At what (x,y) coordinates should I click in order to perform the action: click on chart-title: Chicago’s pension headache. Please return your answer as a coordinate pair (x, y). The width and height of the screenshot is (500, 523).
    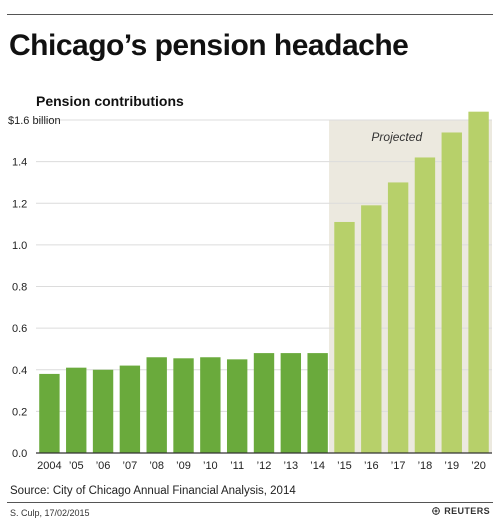
    Looking at the image, I should click on (209, 45).